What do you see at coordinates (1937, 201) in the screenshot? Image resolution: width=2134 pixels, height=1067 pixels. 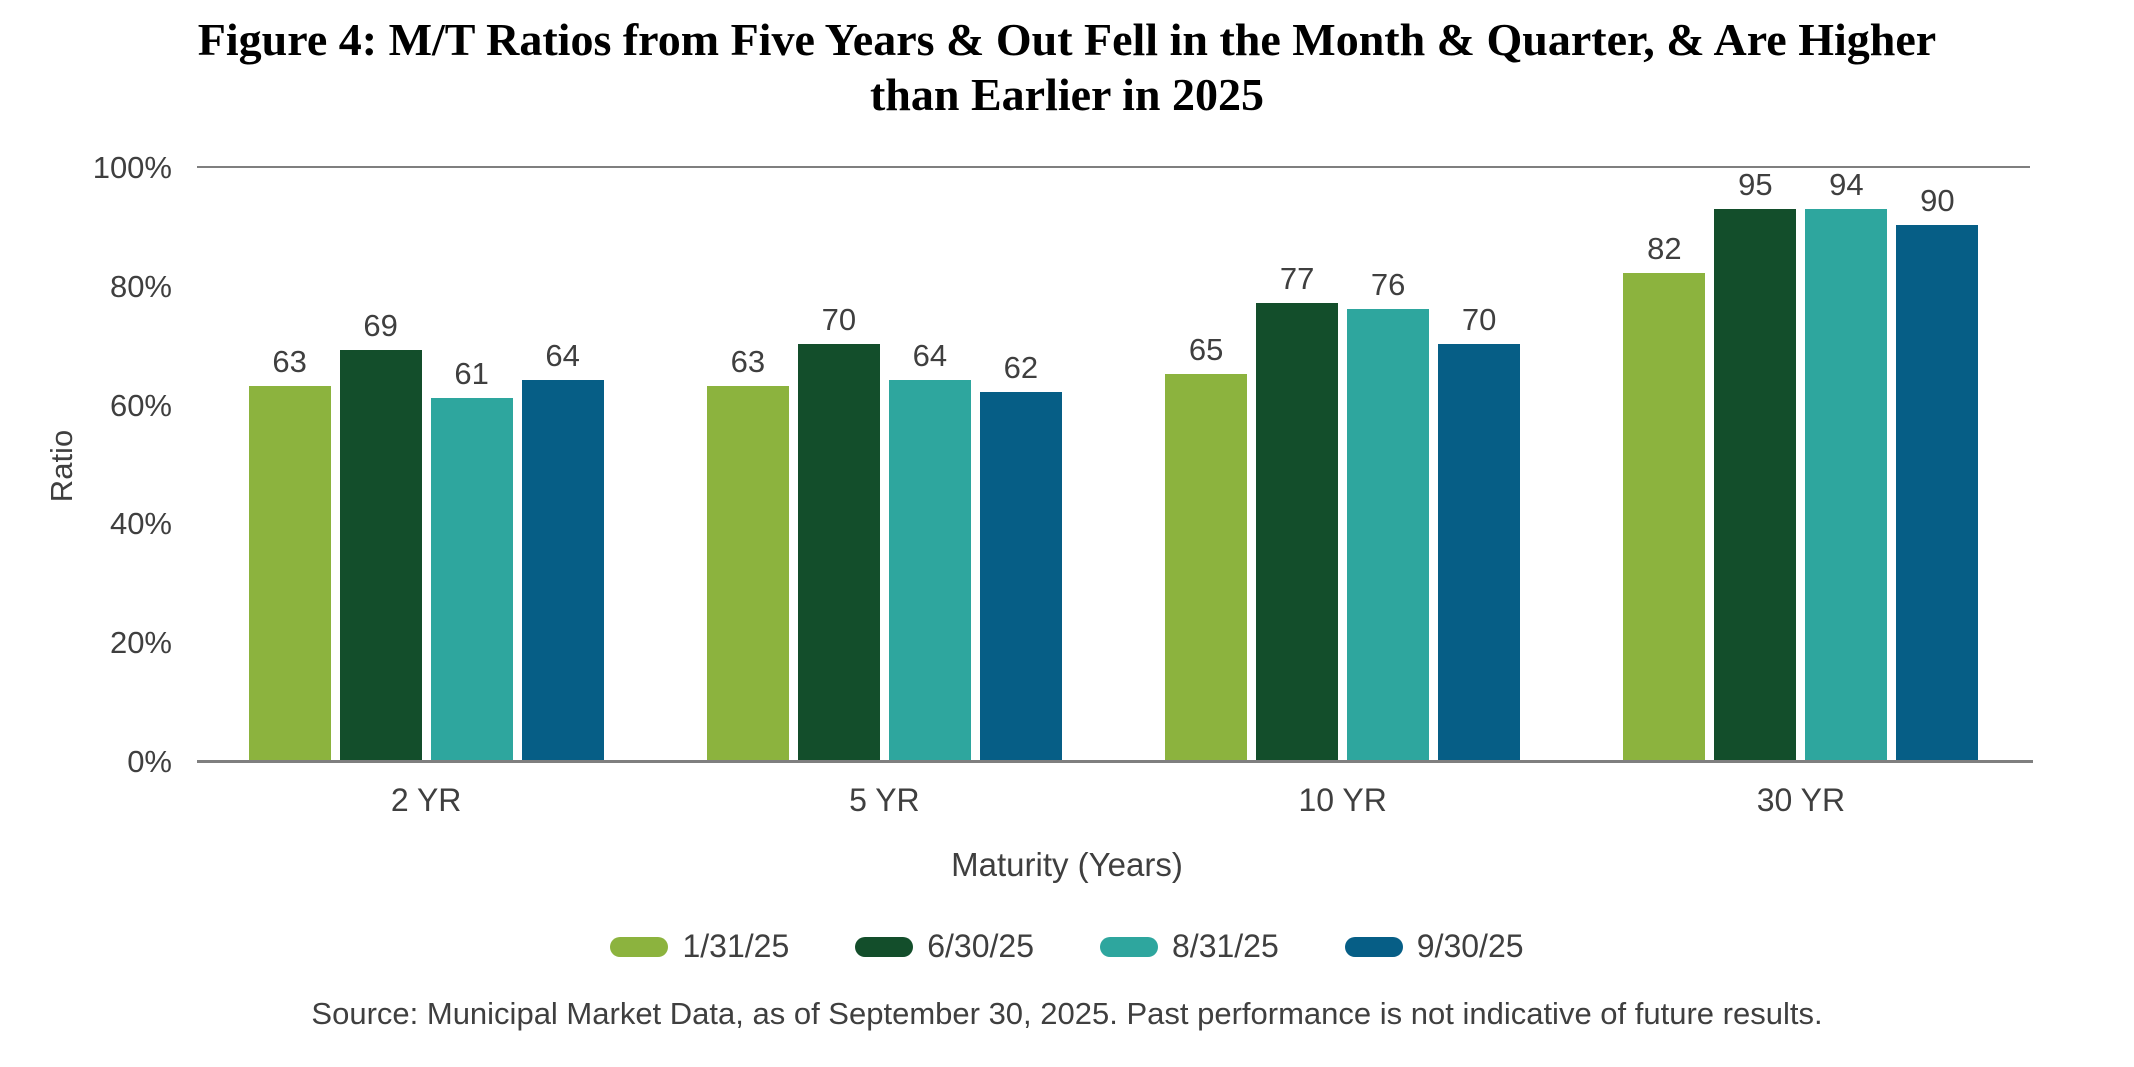 I see `bar-value-label: 90` at bounding box center [1937, 201].